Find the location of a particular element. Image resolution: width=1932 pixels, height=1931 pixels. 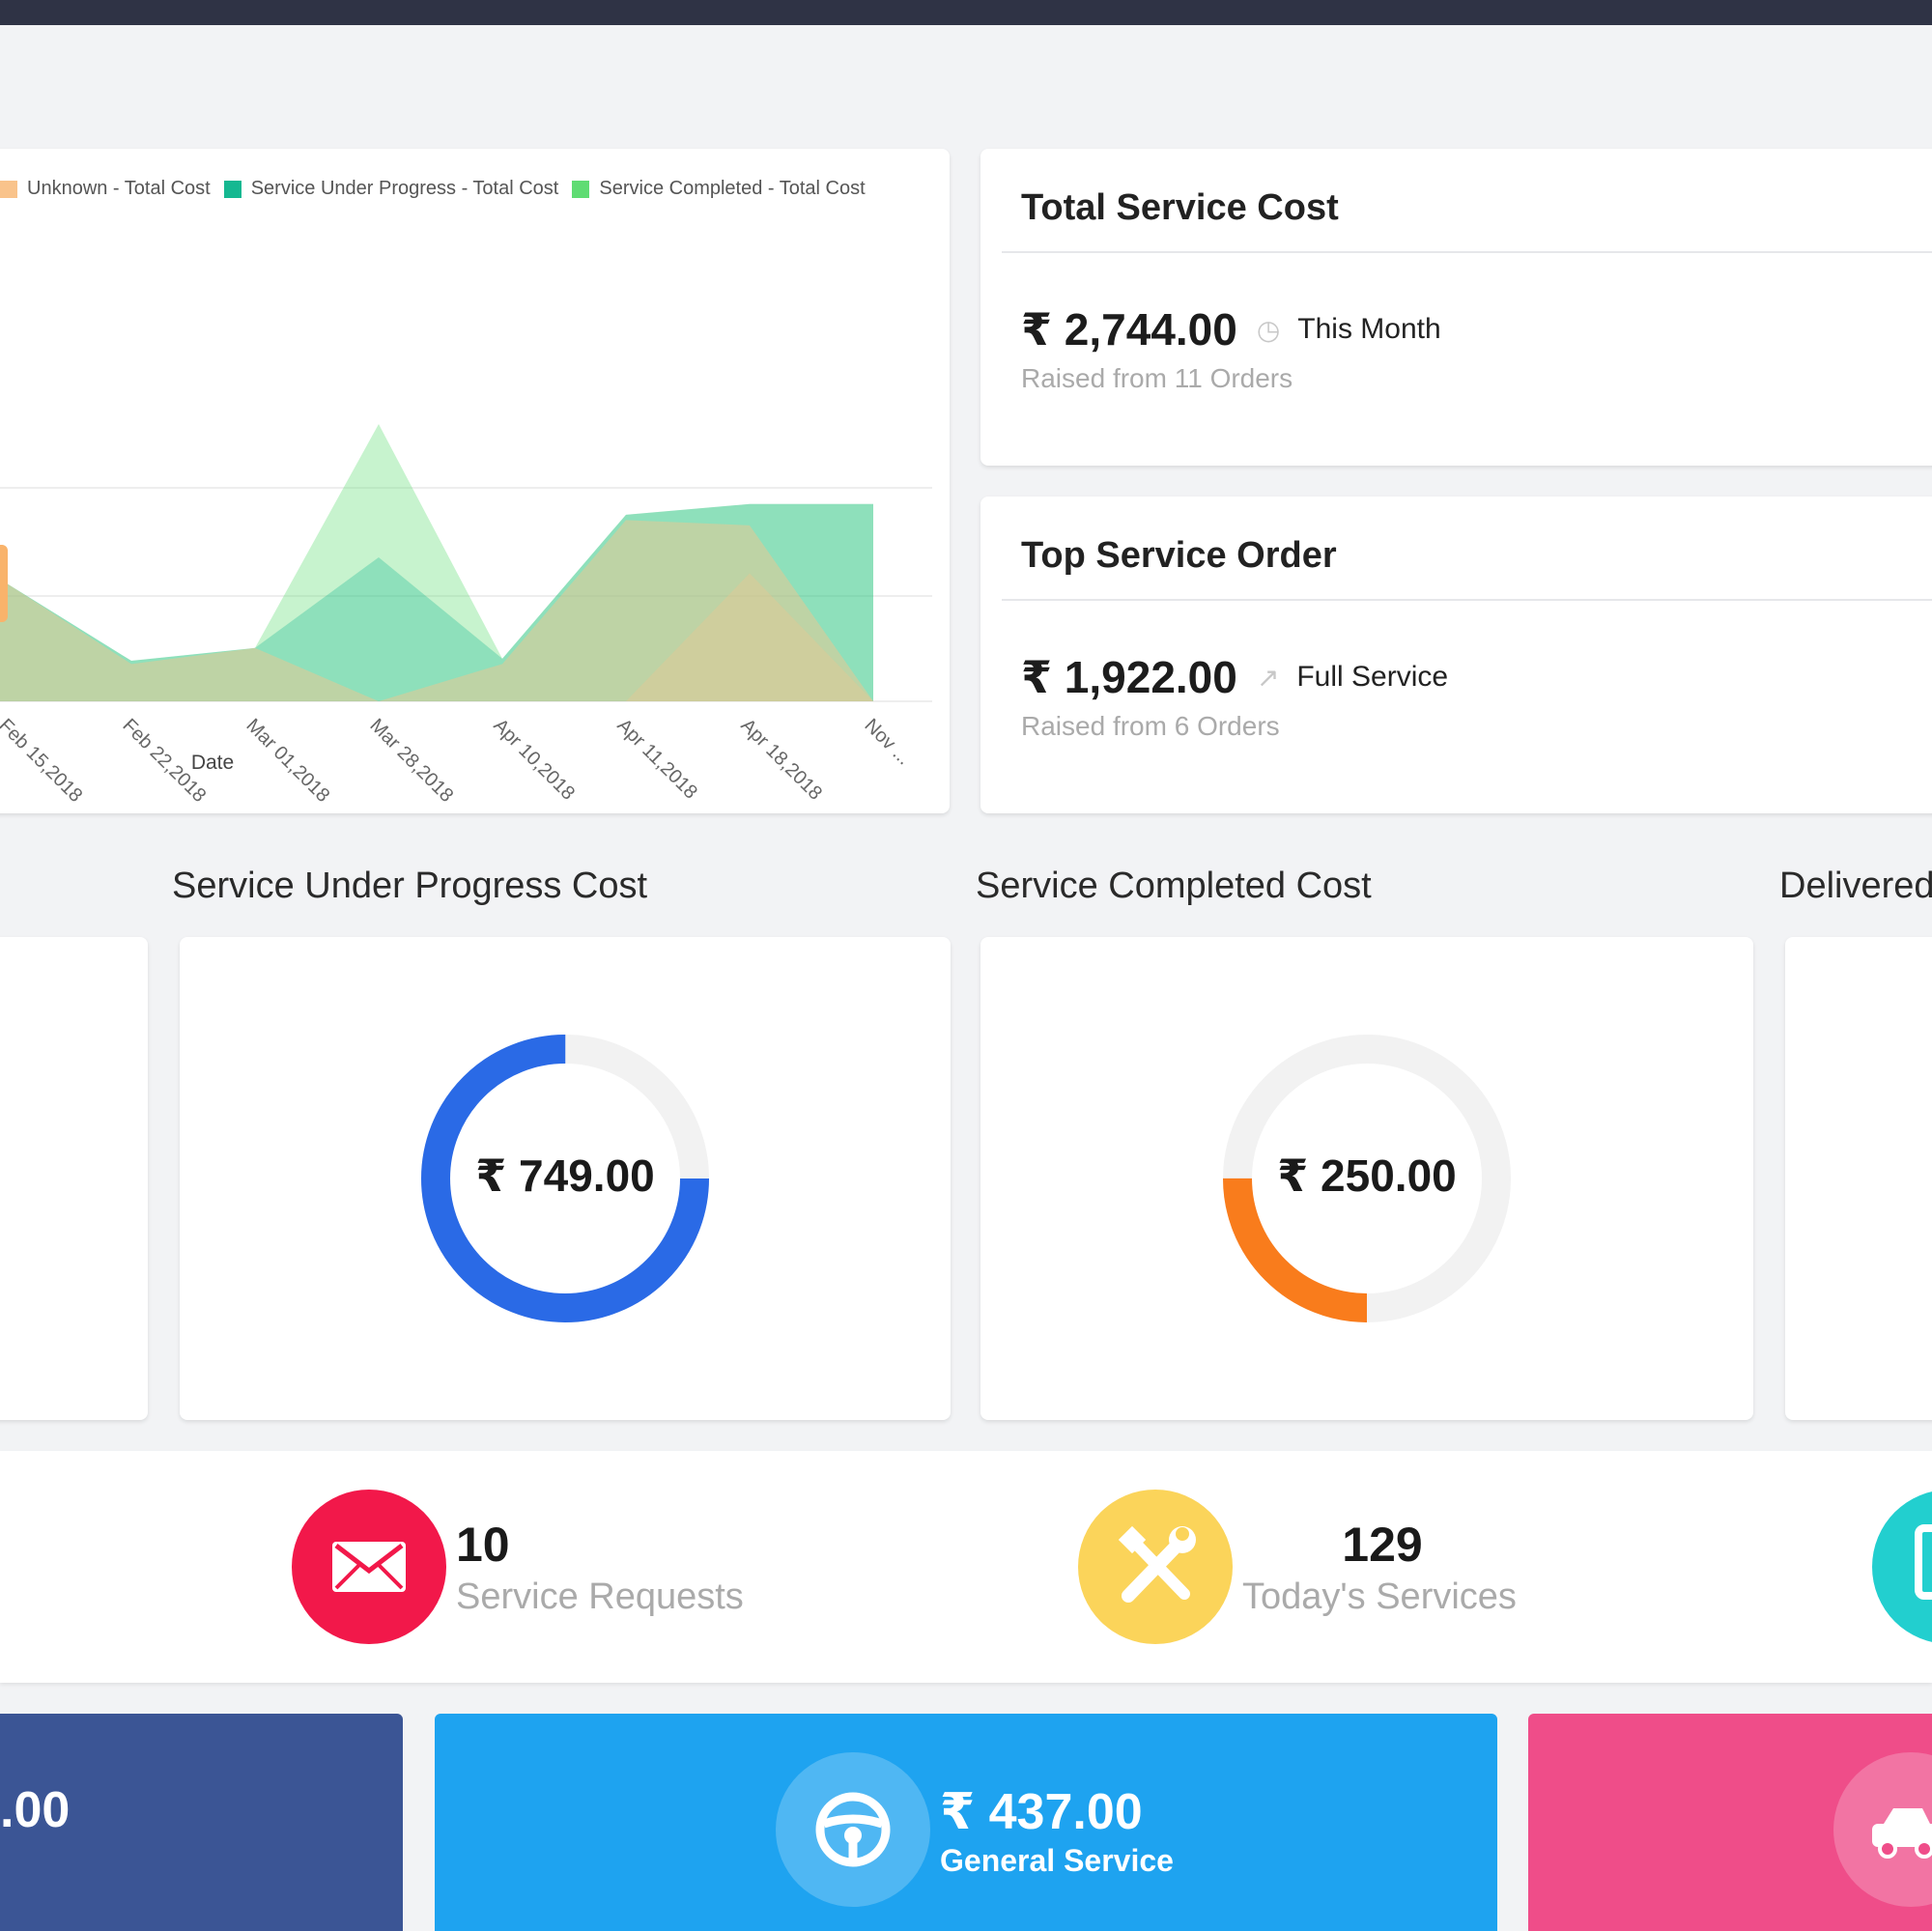

delivered-donut-card is located at coordinates (1858, 1178).